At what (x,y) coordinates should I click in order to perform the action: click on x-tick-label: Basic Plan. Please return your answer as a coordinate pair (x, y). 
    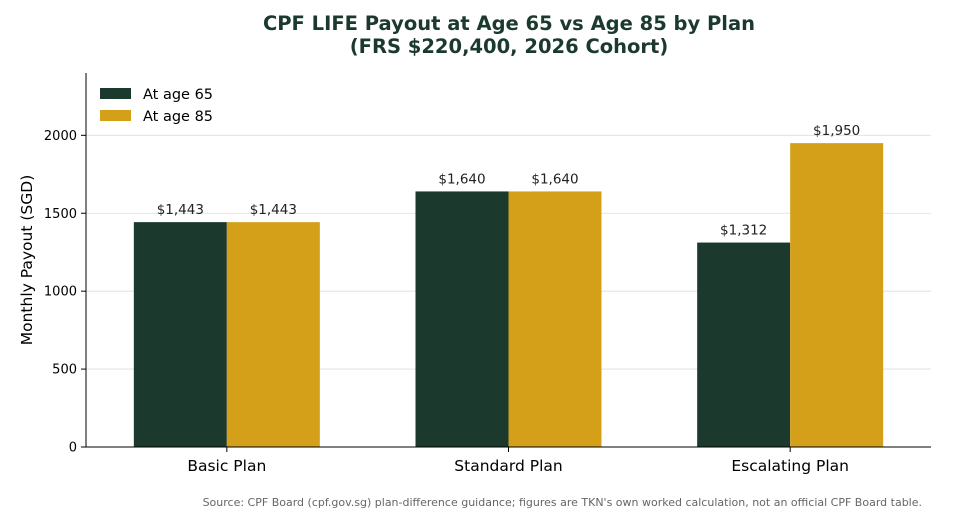
    Looking at the image, I should click on (226, 466).